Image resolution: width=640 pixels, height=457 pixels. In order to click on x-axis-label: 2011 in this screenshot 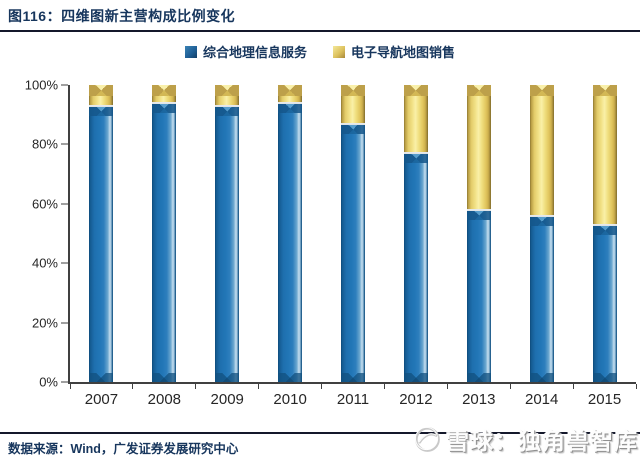, I will do `click(353, 399)`.